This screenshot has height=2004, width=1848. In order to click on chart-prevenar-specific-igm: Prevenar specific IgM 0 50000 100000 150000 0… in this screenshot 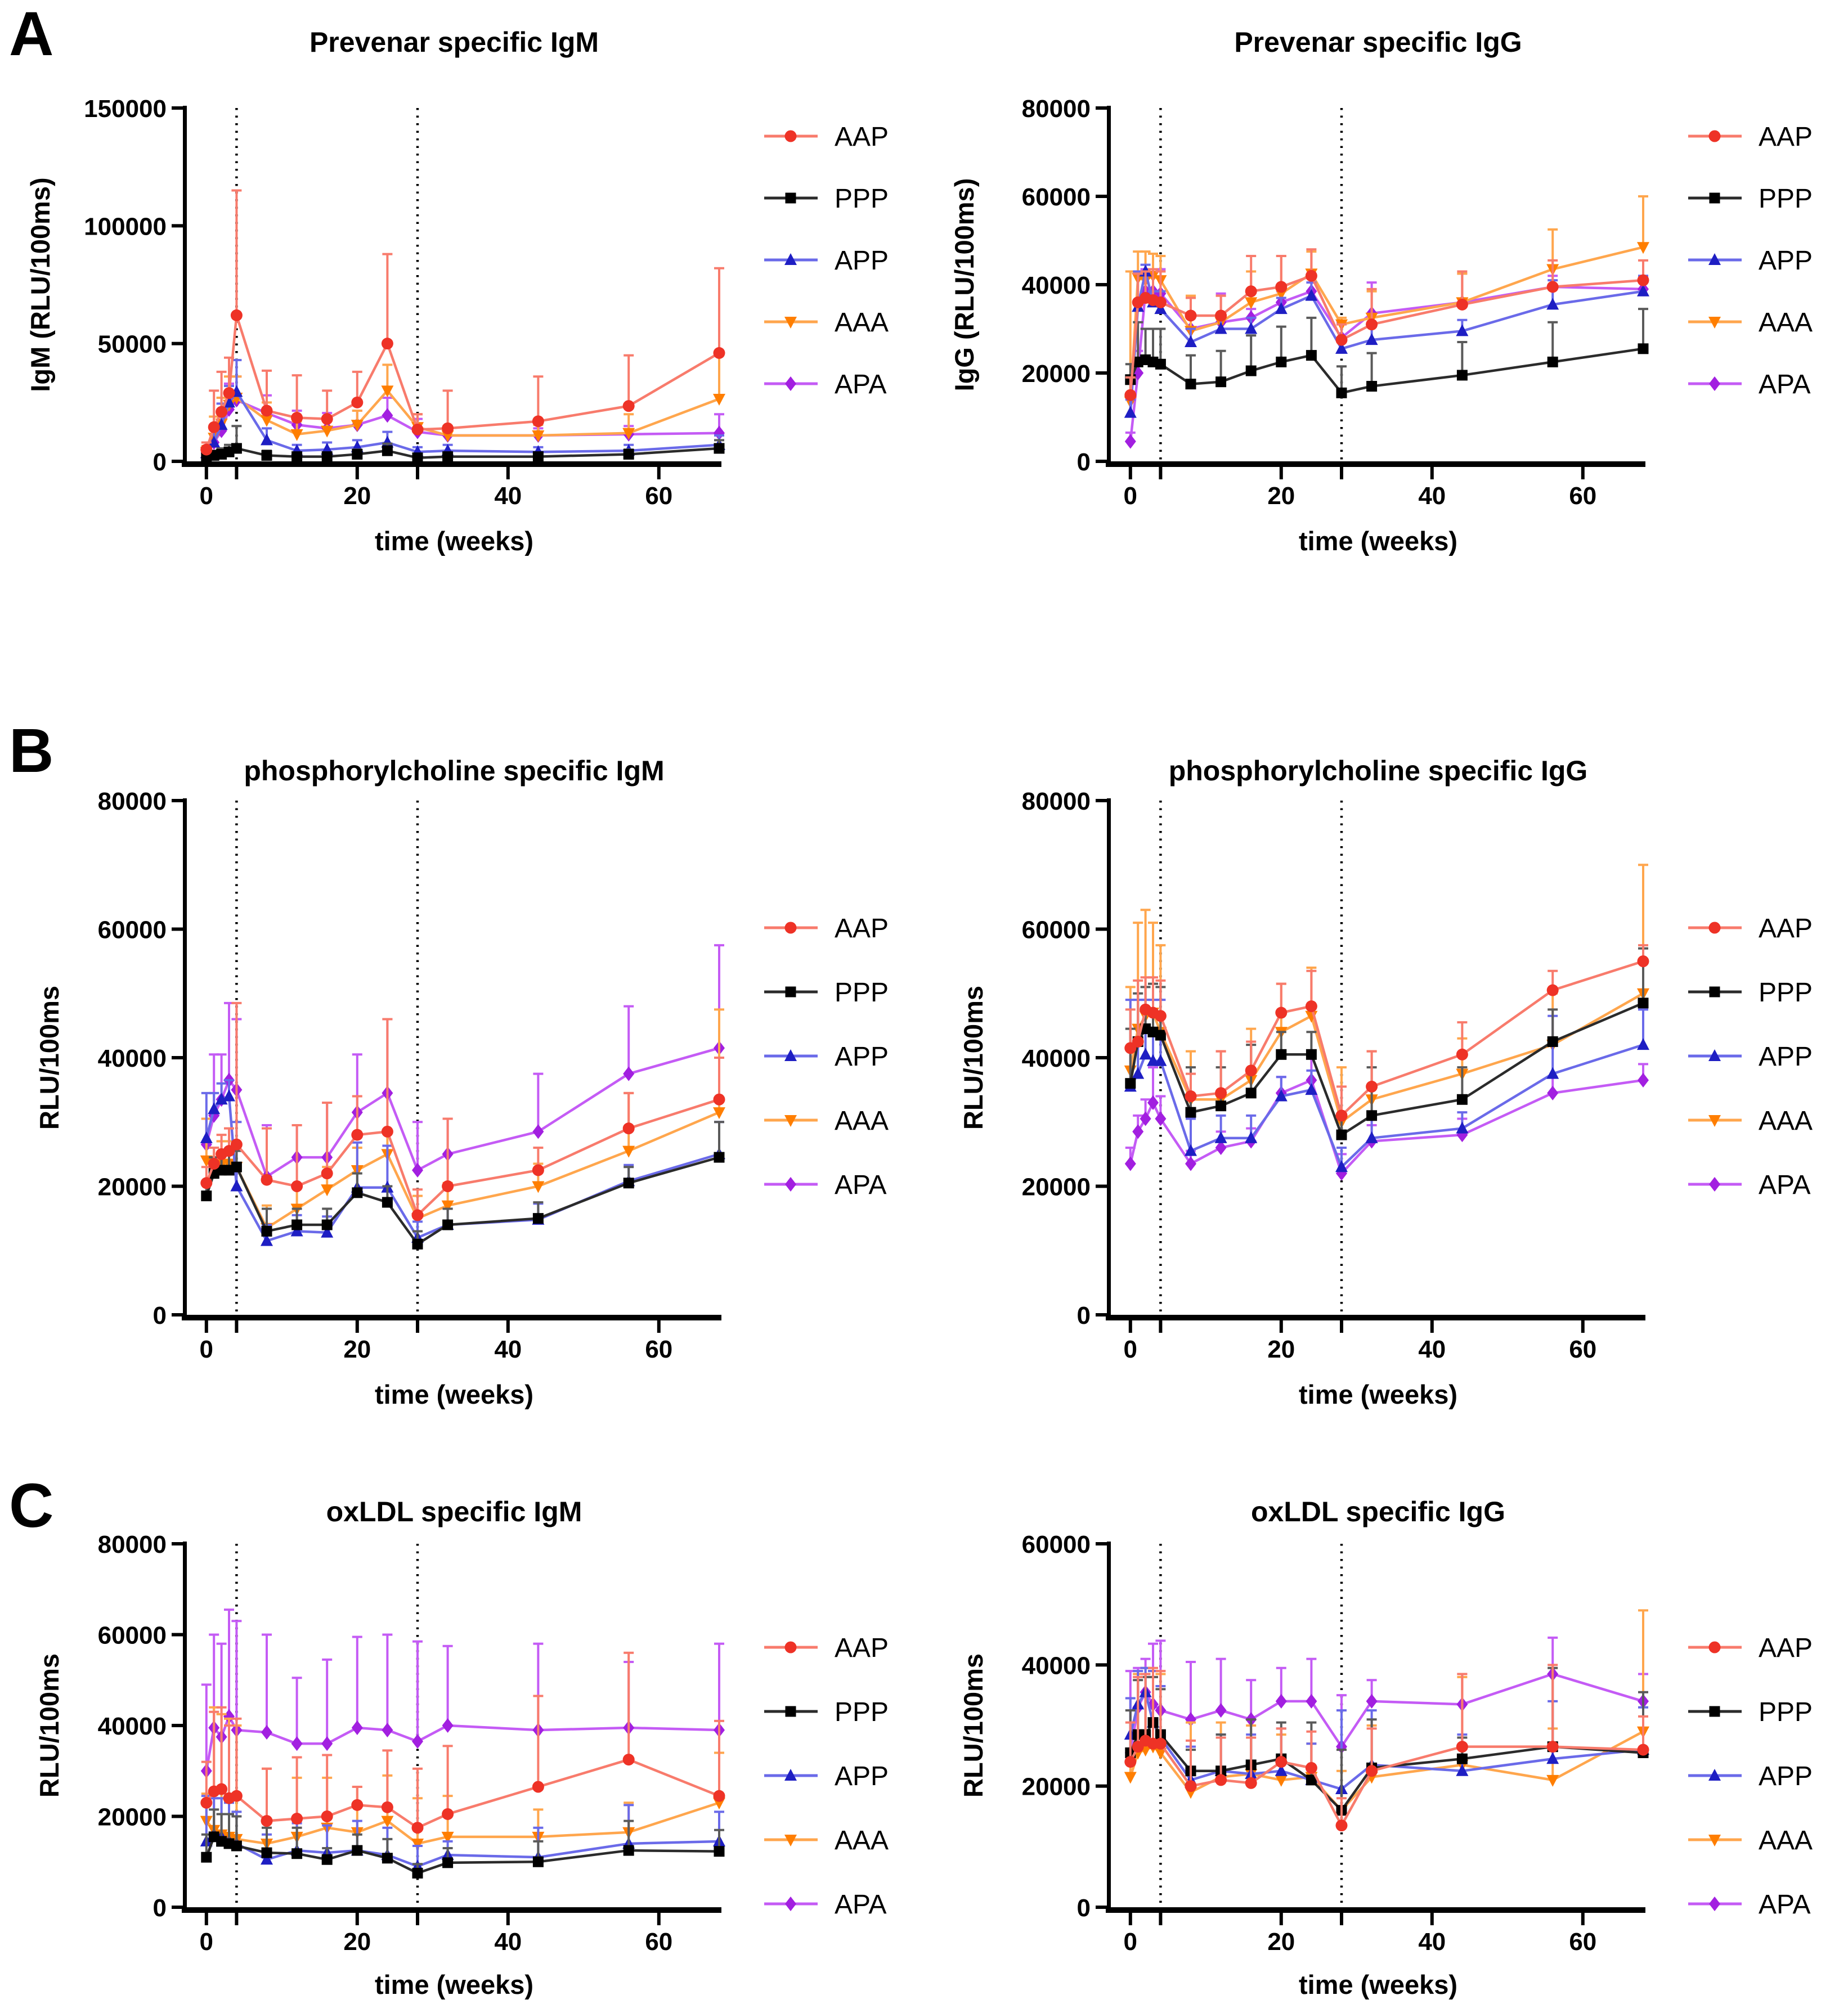, I will do `click(462, 296)`.